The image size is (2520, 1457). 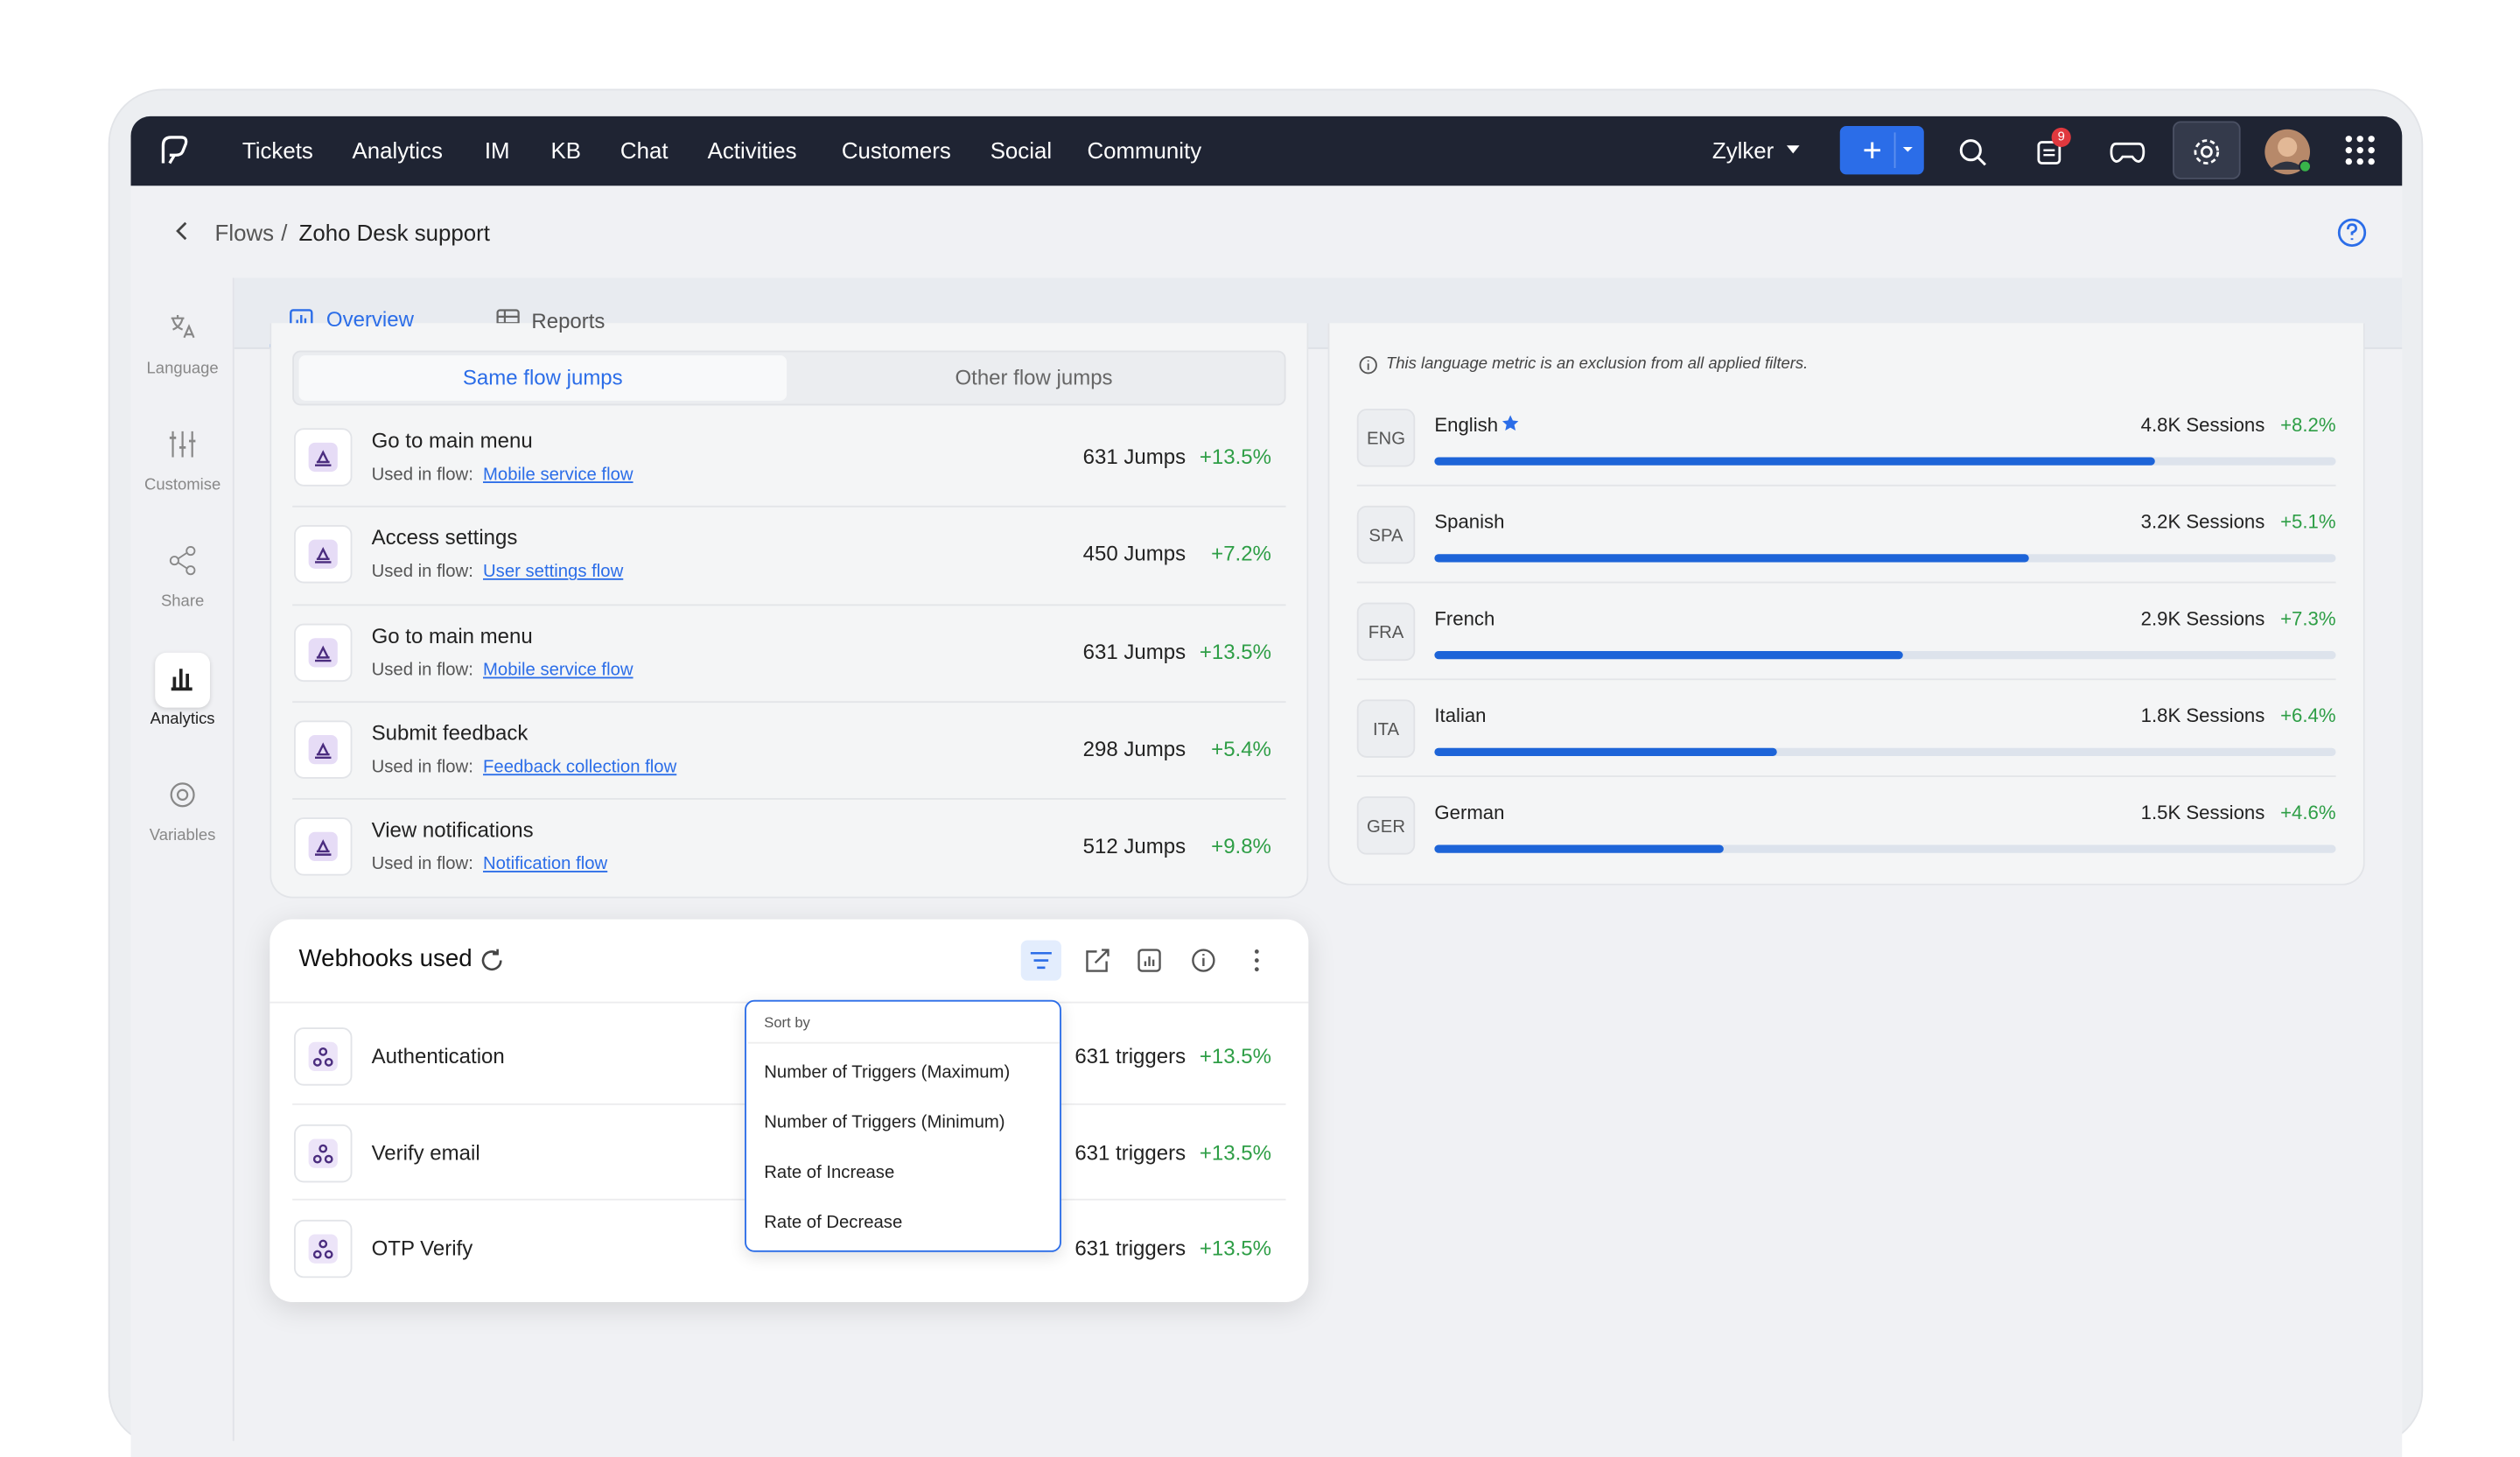 What do you see at coordinates (2202, 522) in the screenshot?
I see `sessions: 3.2K Sessions` at bounding box center [2202, 522].